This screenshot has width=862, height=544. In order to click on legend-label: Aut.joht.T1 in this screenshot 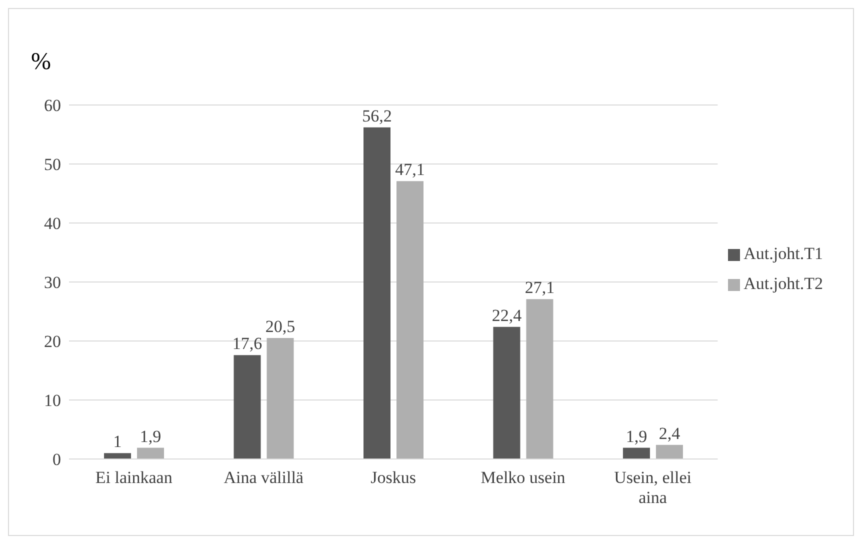, I will do `click(783, 253)`.